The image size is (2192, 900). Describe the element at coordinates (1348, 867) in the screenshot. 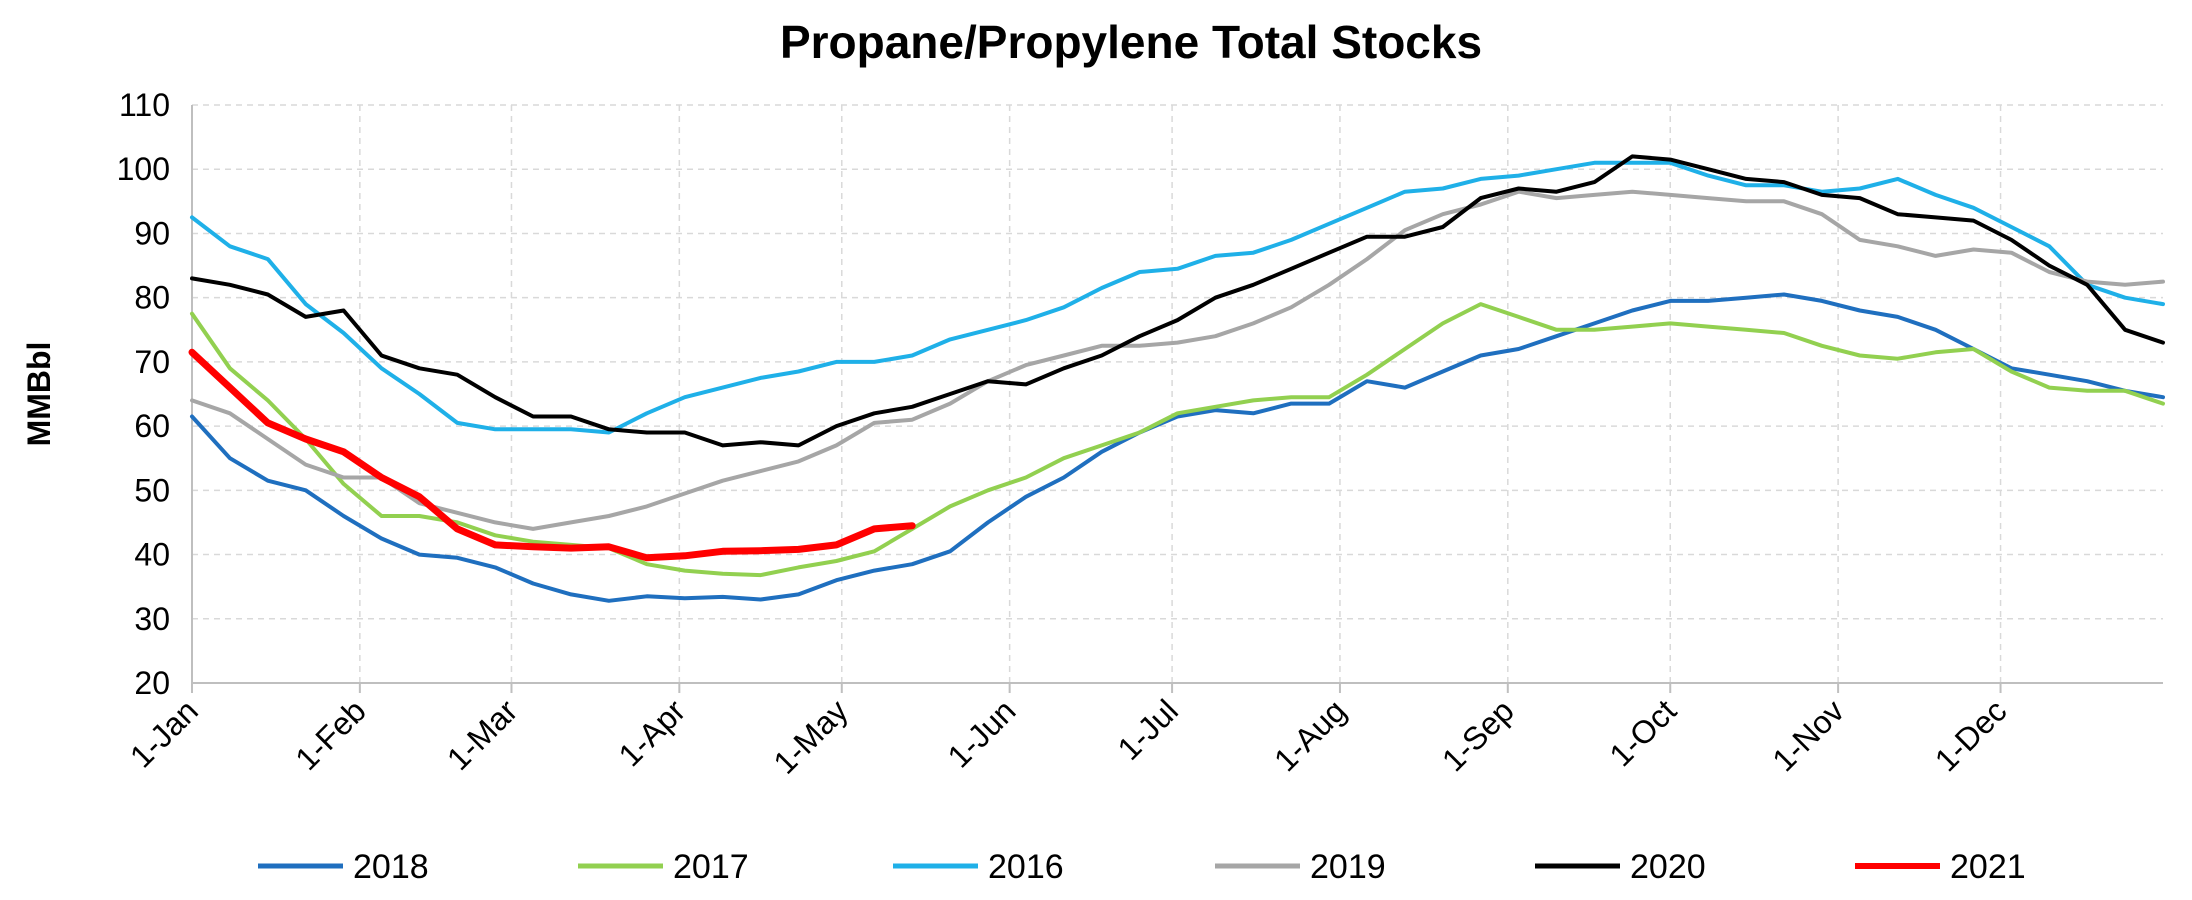

I see `legend-label-2019: 2019` at that location.